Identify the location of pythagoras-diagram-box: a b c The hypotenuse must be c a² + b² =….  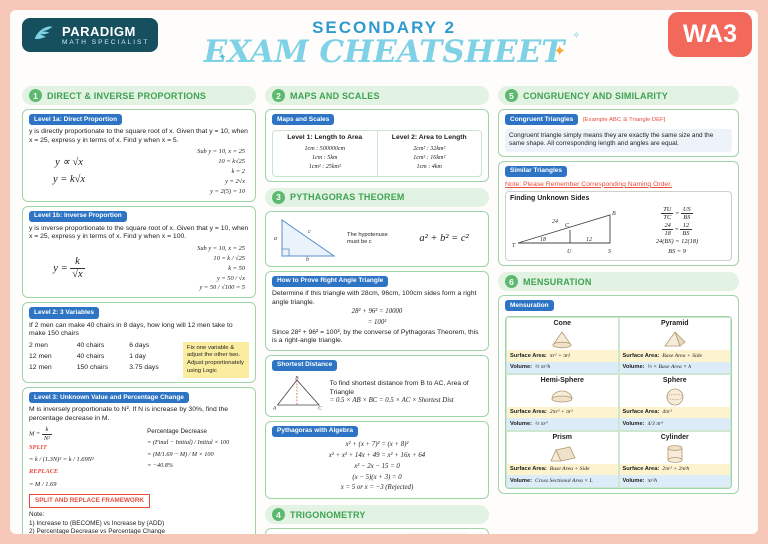
(377, 238).